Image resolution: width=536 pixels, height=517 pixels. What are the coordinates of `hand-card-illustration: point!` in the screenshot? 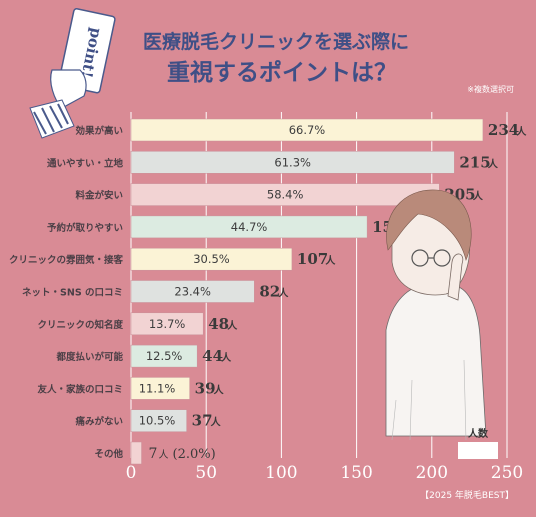 It's located at (72, 73).